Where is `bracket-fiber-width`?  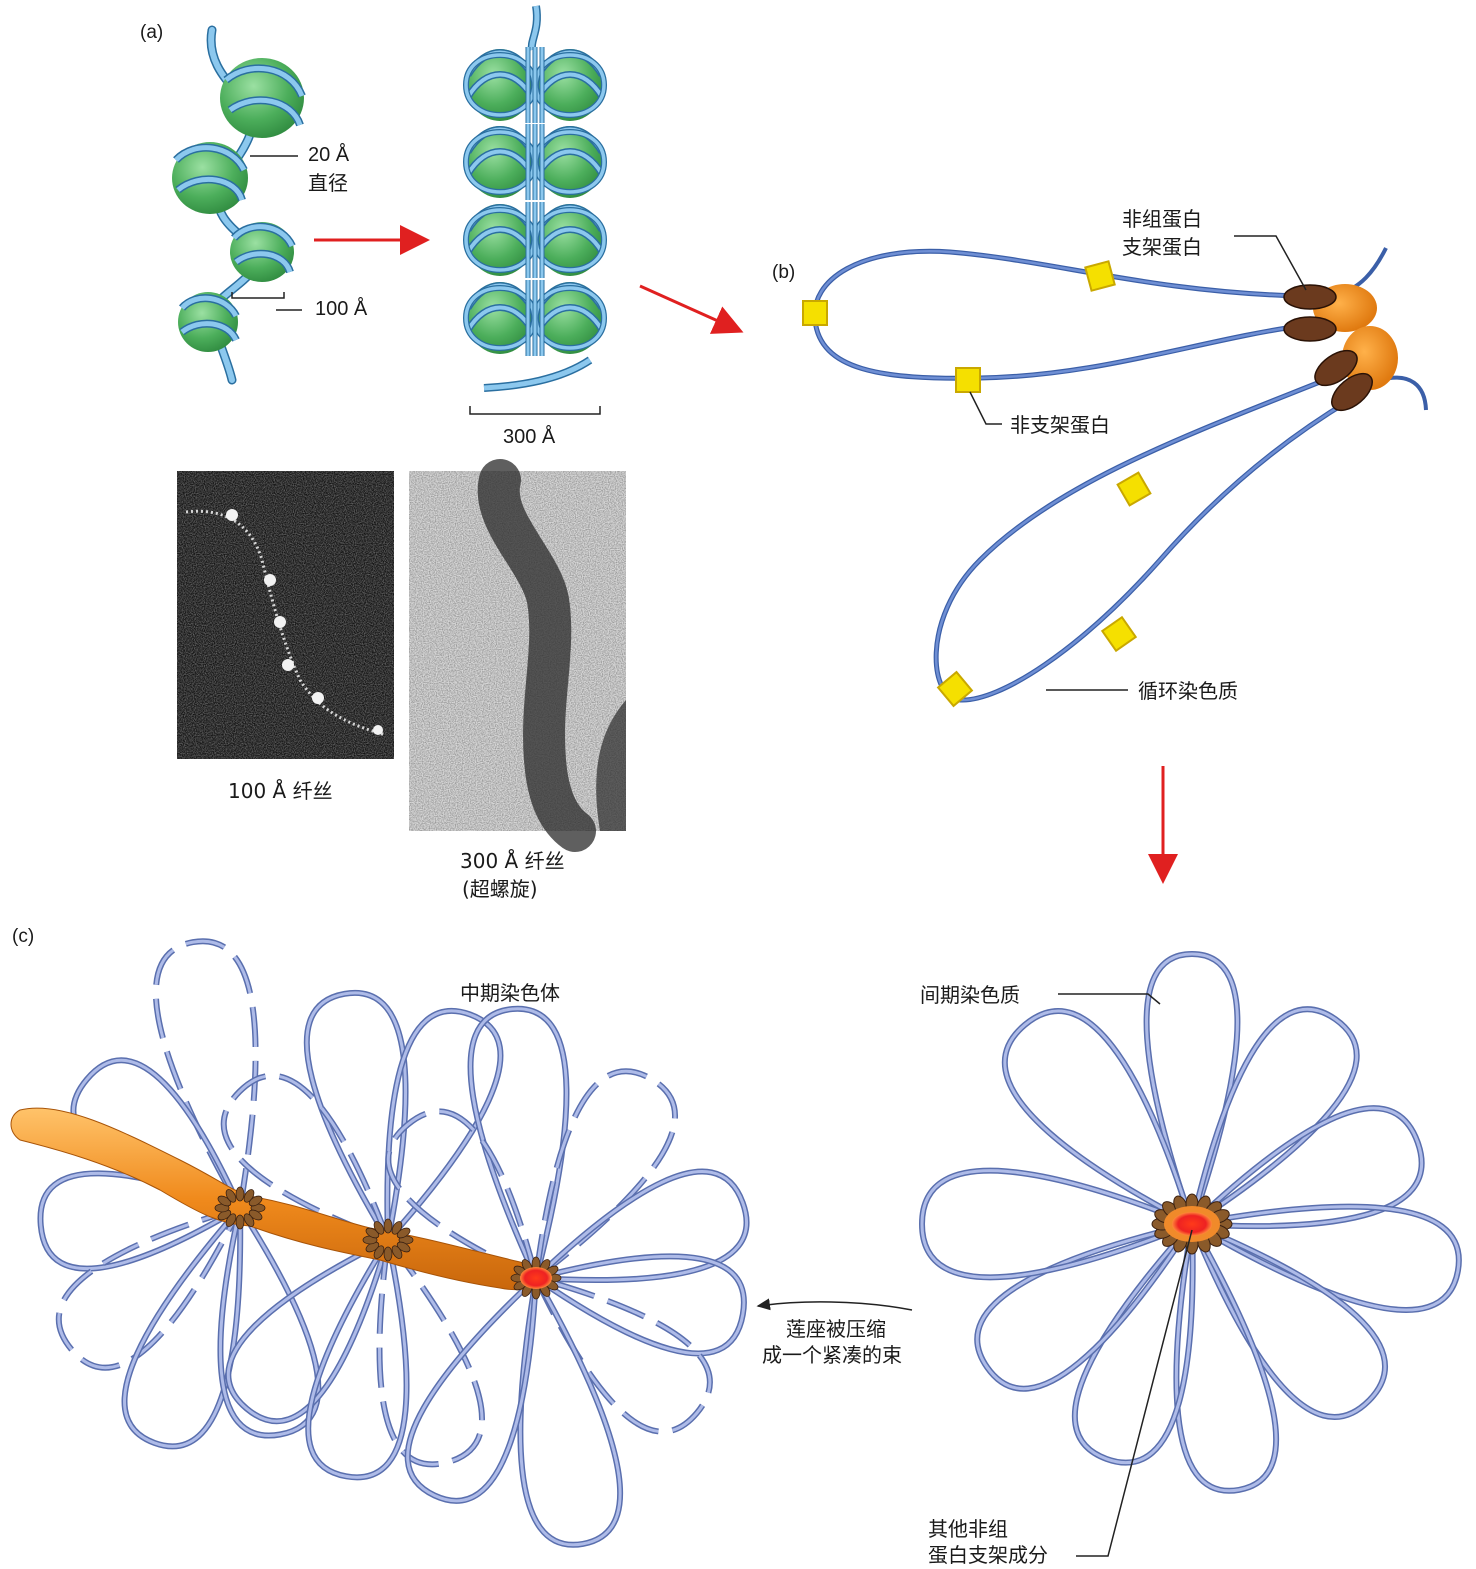 bracket-fiber-width is located at coordinates (535, 410).